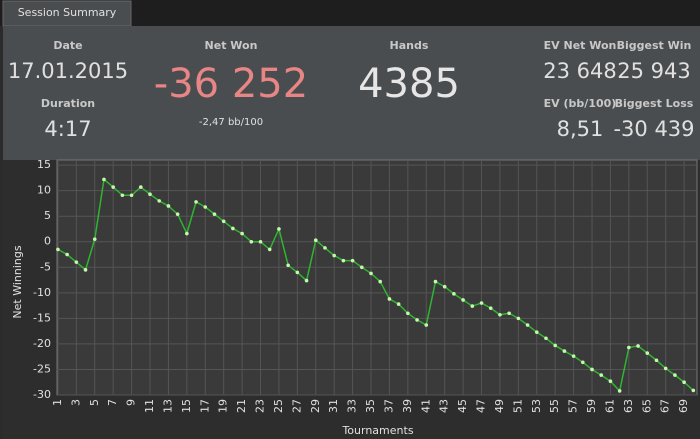 The width and height of the screenshot is (700, 439). I want to click on ev-net-won: 23 648, so click(579, 71).